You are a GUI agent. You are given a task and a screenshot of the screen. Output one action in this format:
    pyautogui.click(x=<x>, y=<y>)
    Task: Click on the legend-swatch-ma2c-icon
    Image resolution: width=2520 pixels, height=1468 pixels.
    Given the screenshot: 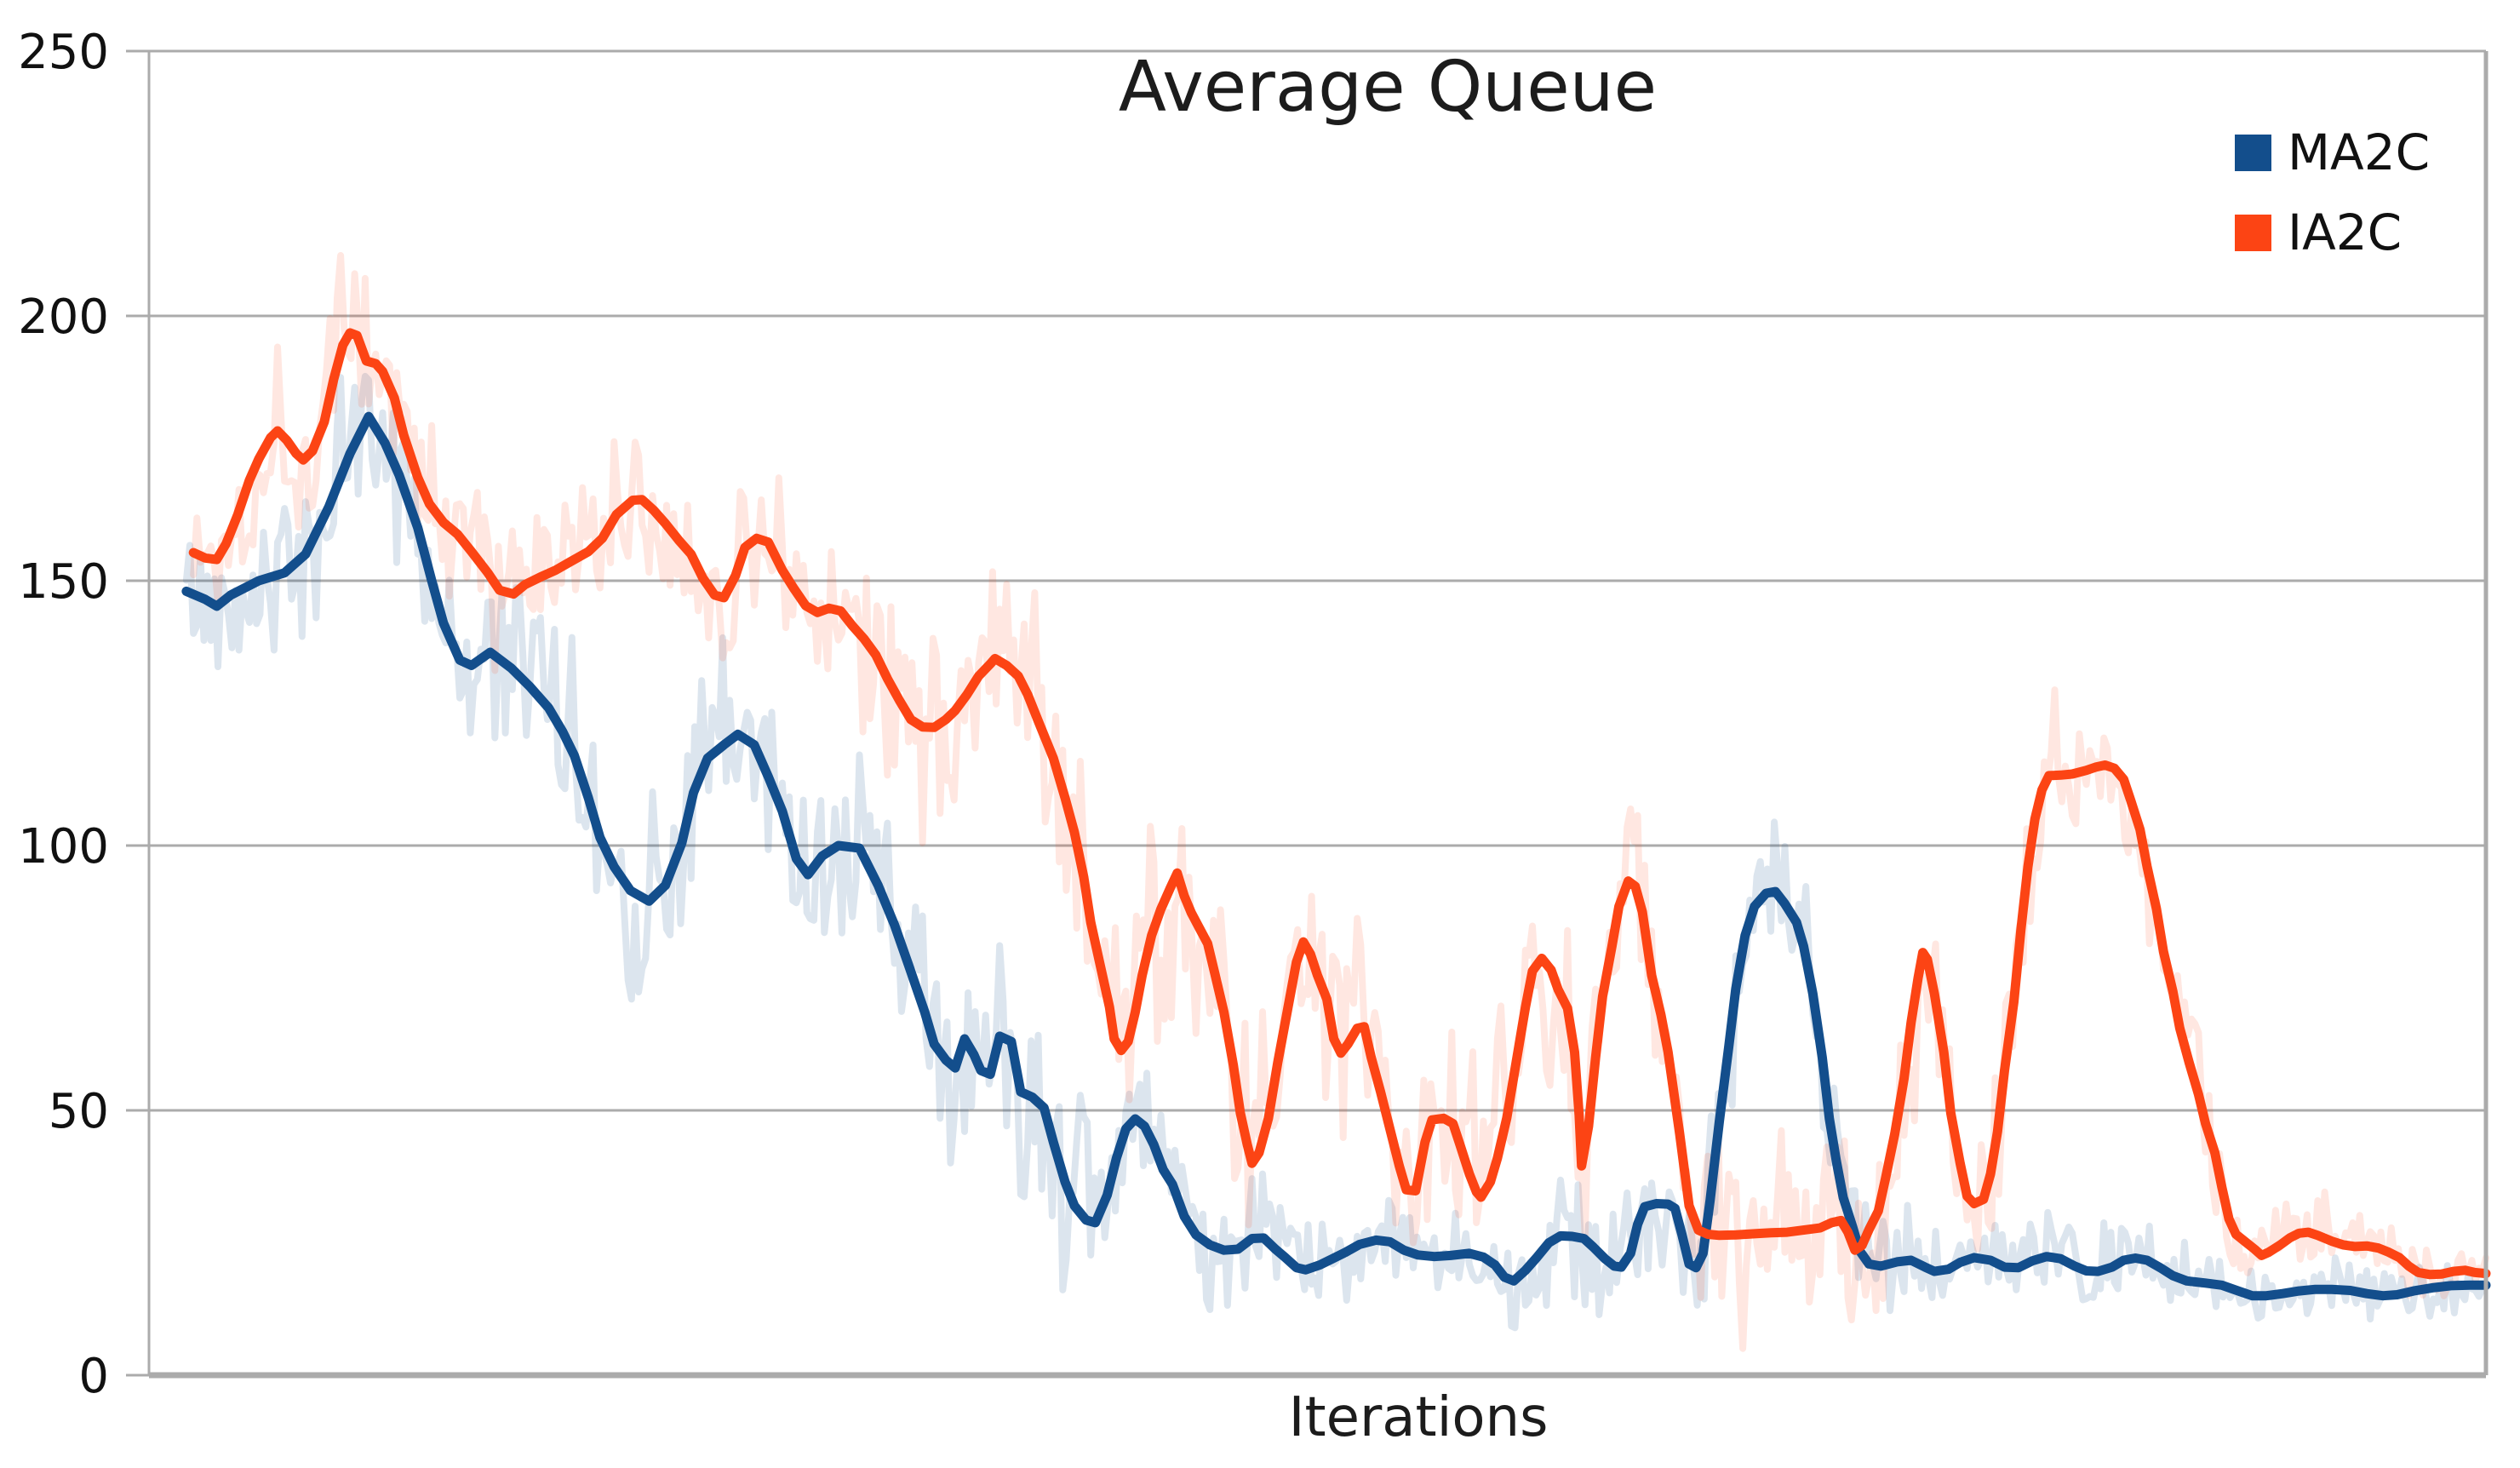 What is the action you would take?
    pyautogui.click(x=2253, y=153)
    